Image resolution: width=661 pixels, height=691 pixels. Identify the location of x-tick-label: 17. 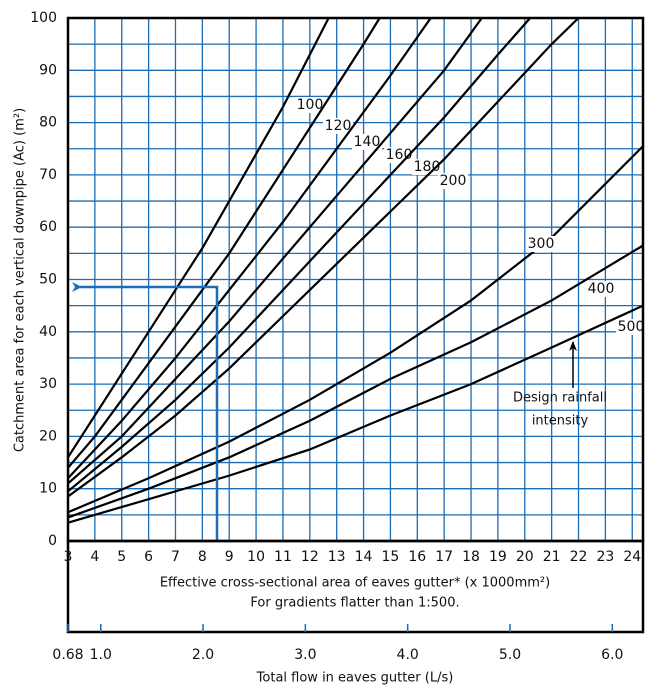
(444, 557).